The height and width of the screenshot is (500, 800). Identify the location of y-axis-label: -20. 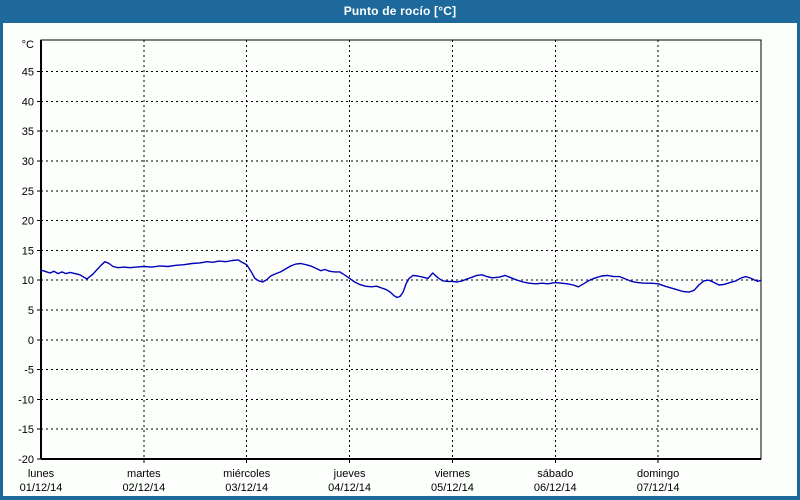
(26, 460).